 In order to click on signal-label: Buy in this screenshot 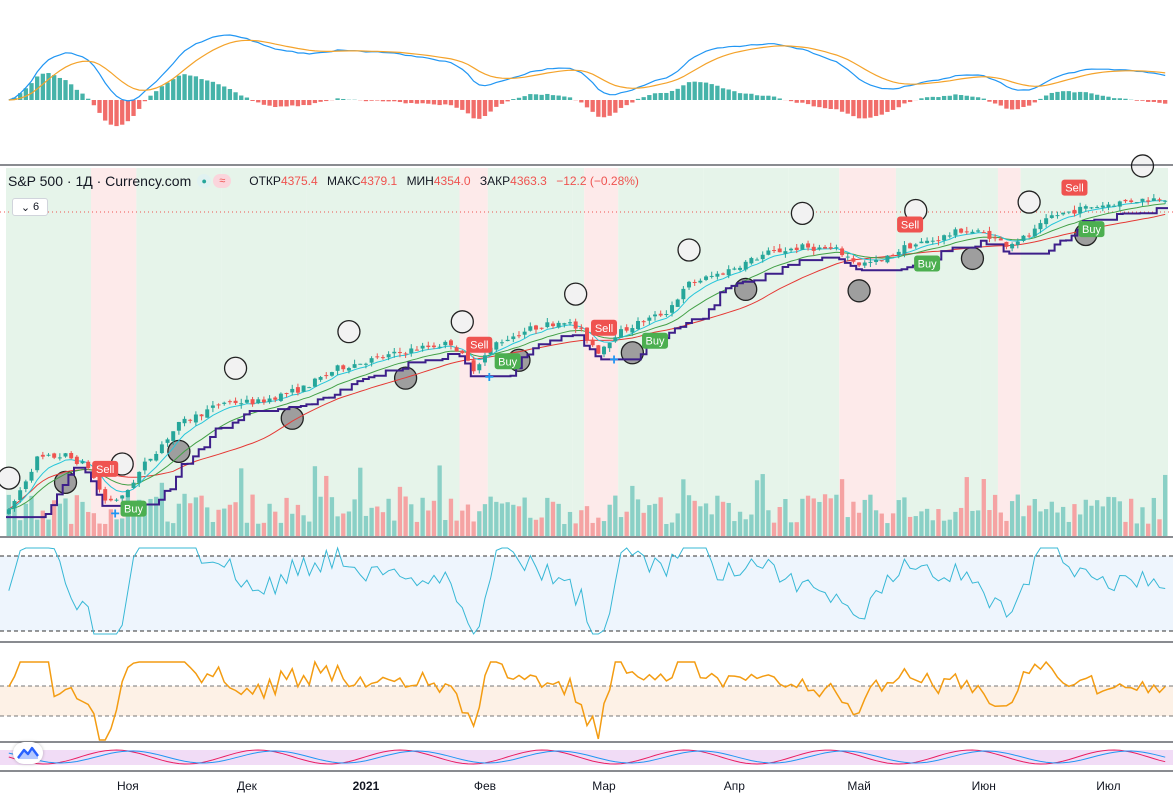, I will do `click(133, 510)`.